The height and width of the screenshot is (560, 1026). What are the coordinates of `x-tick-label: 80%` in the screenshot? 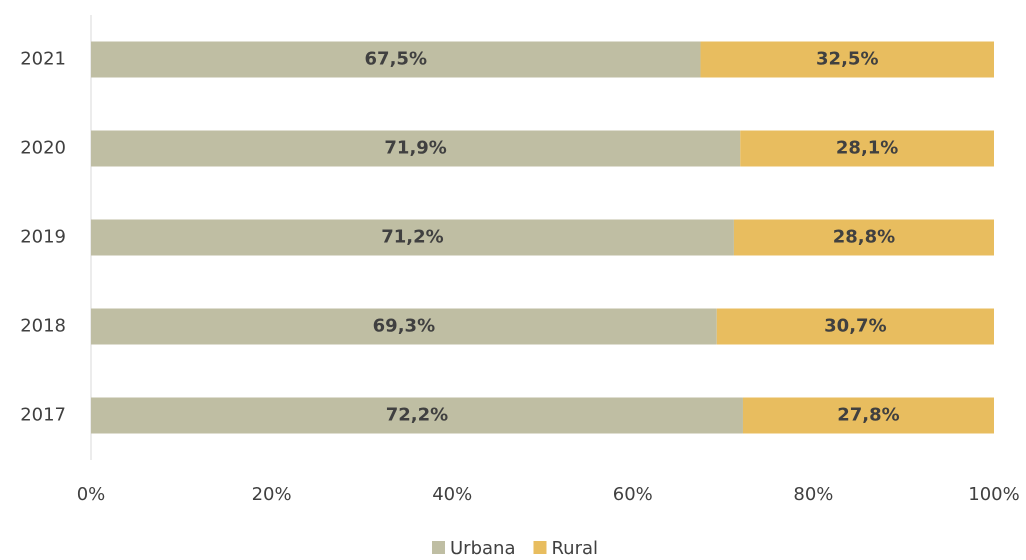 It's located at (813, 494).